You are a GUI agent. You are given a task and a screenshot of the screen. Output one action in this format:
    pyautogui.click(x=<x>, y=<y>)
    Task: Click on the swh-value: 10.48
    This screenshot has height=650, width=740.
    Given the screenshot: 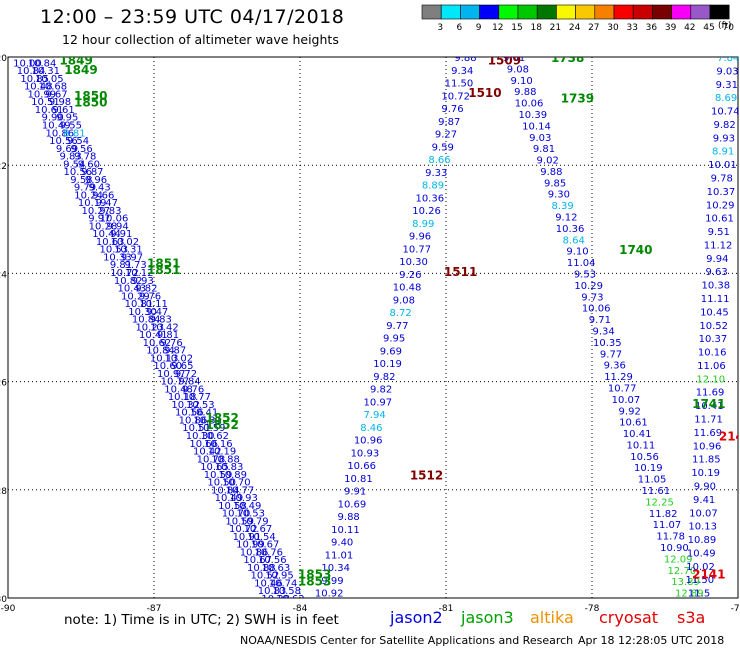 What is the action you would take?
    pyautogui.click(x=407, y=288)
    